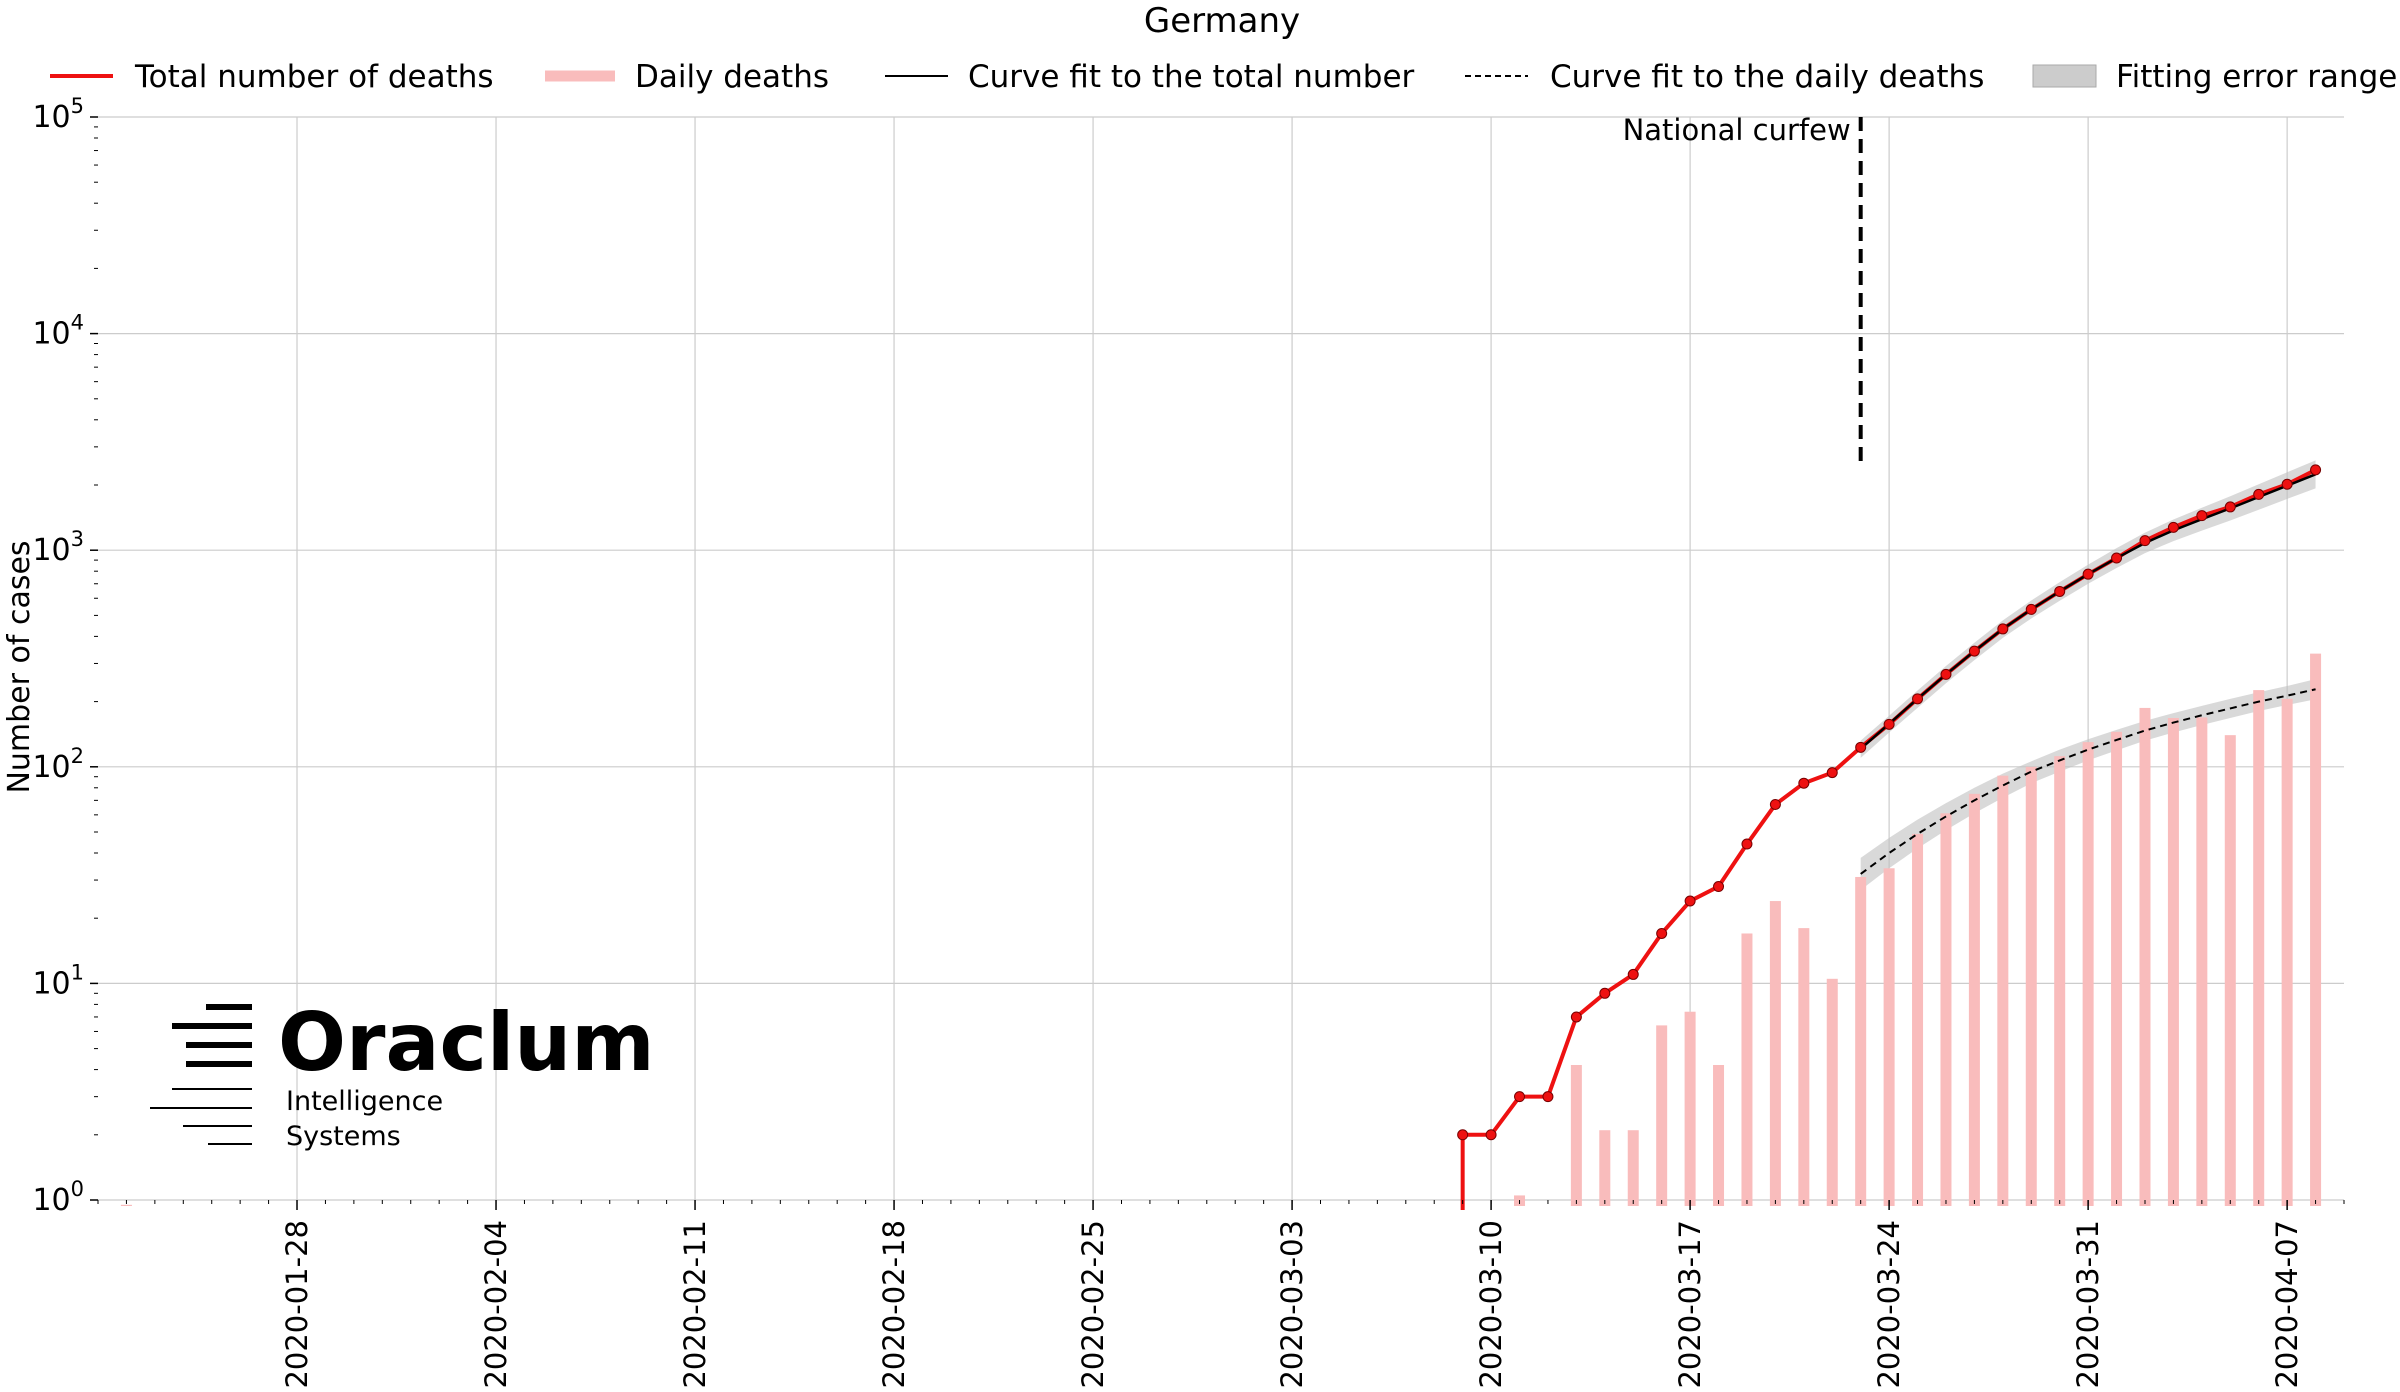  What do you see at coordinates (19, 666) in the screenshot?
I see `y-axis-label: Number of cases` at bounding box center [19, 666].